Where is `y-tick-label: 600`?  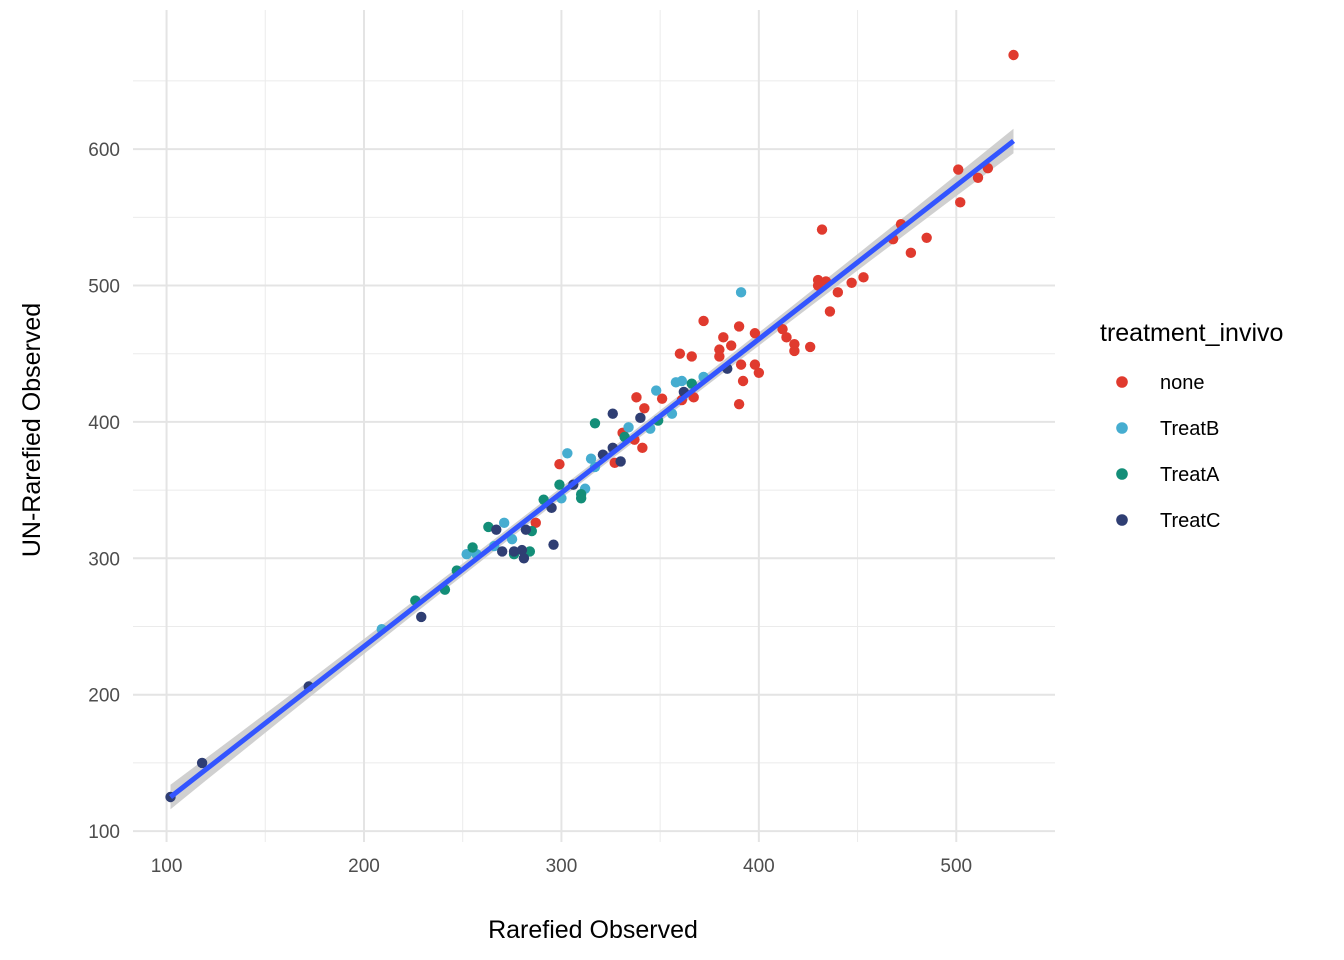 y-tick-label: 600 is located at coordinates (104, 150).